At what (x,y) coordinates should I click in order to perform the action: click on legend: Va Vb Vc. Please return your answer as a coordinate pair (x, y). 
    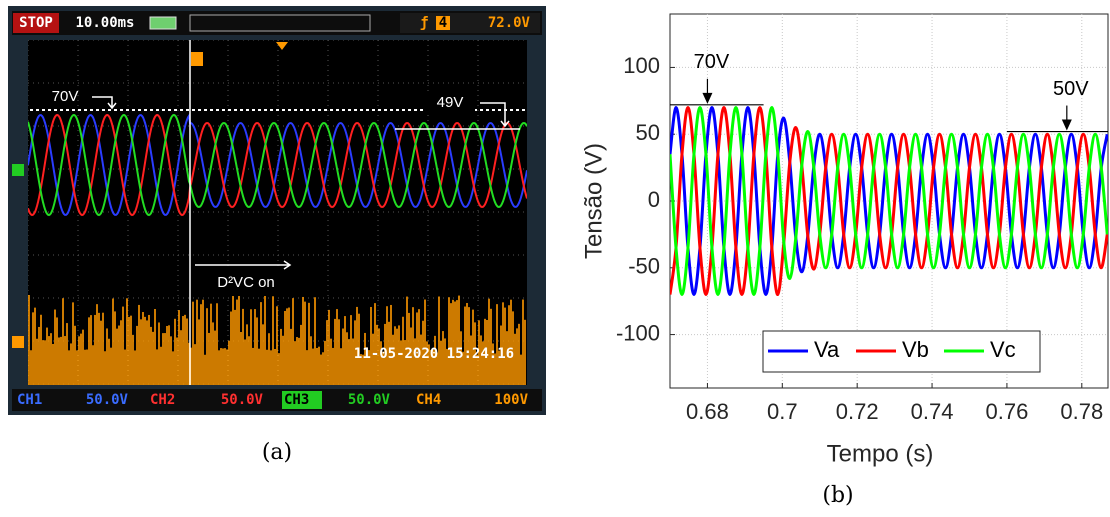
    Looking at the image, I should click on (901, 351).